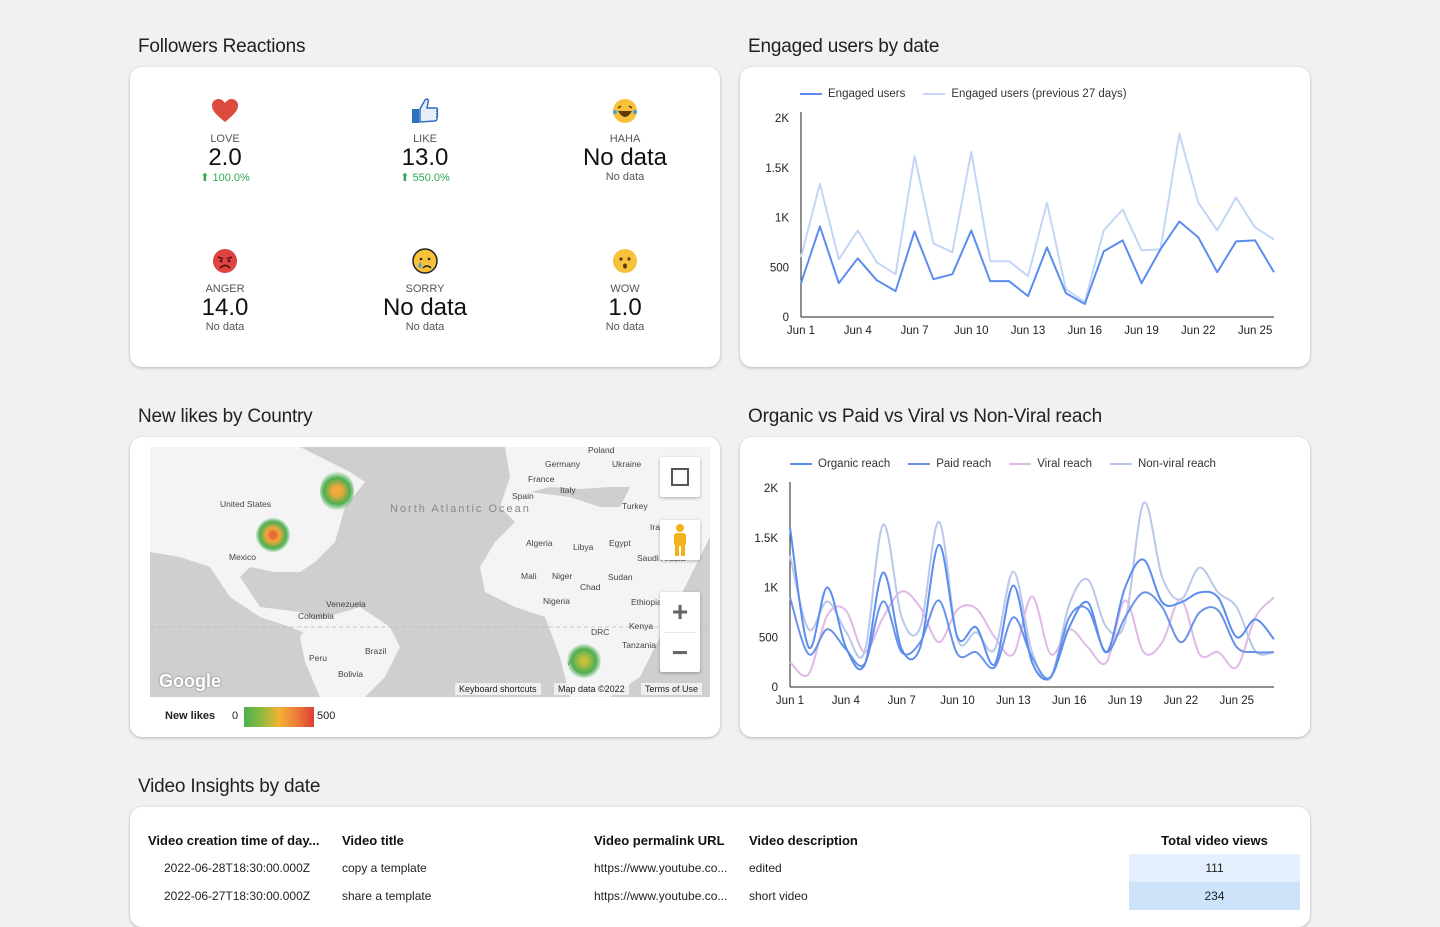 The width and height of the screenshot is (1440, 927). I want to click on map-country-label: Peru, so click(318, 658).